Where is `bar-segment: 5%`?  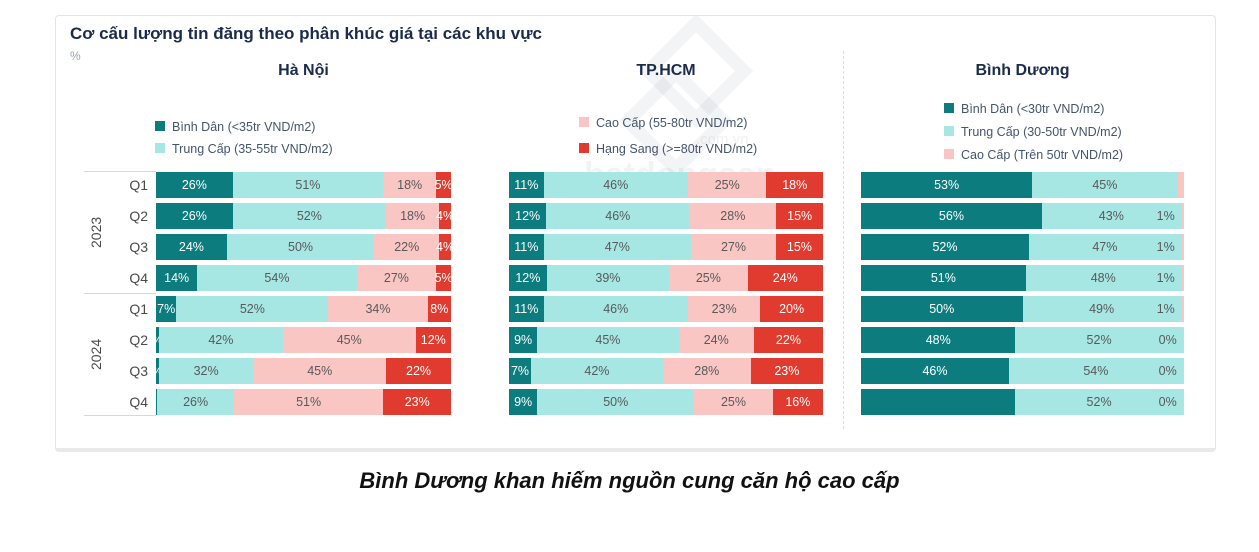
bar-segment: 5% is located at coordinates (443, 278).